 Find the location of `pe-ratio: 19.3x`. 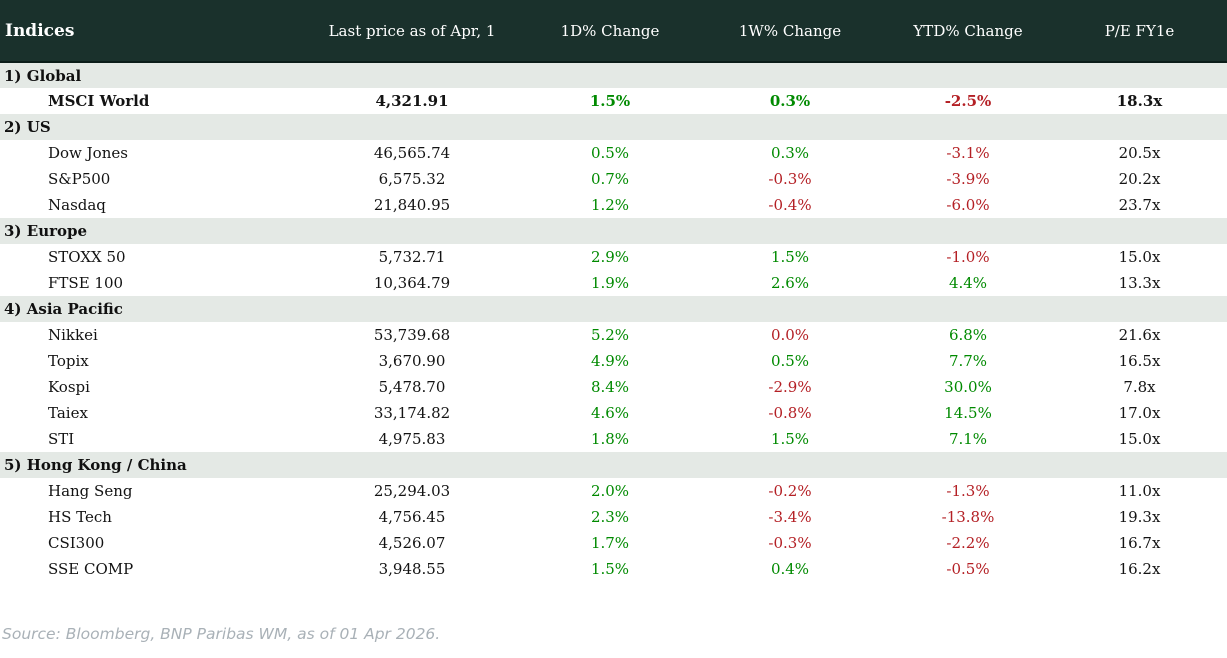

pe-ratio: 19.3x is located at coordinates (1139, 517).